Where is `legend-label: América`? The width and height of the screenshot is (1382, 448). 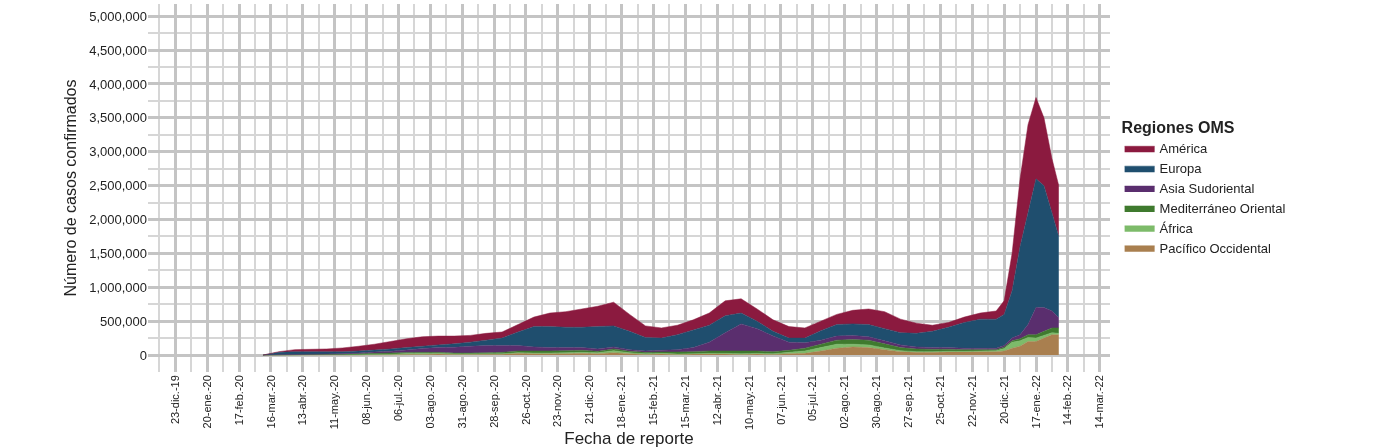 legend-label: América is located at coordinates (1184, 149).